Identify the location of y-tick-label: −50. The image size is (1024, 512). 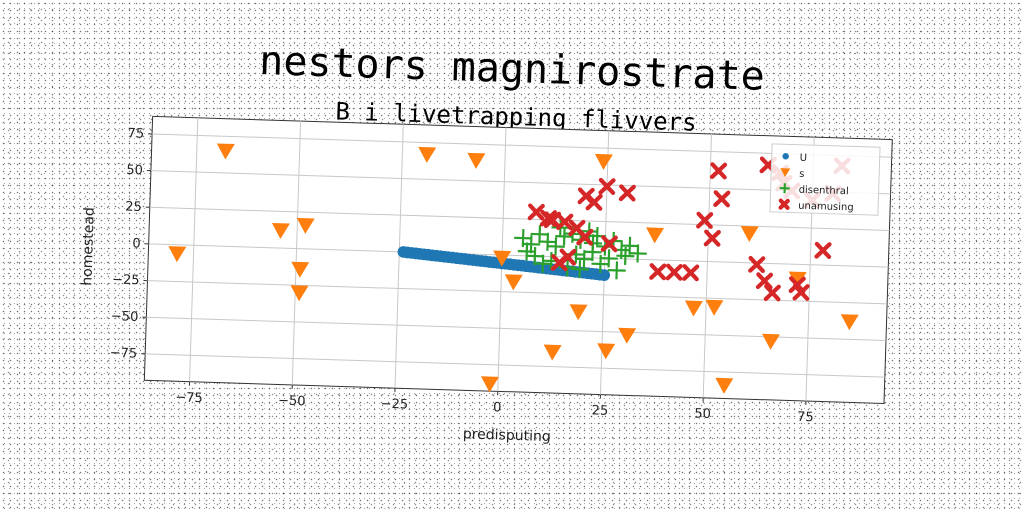
(125, 317).